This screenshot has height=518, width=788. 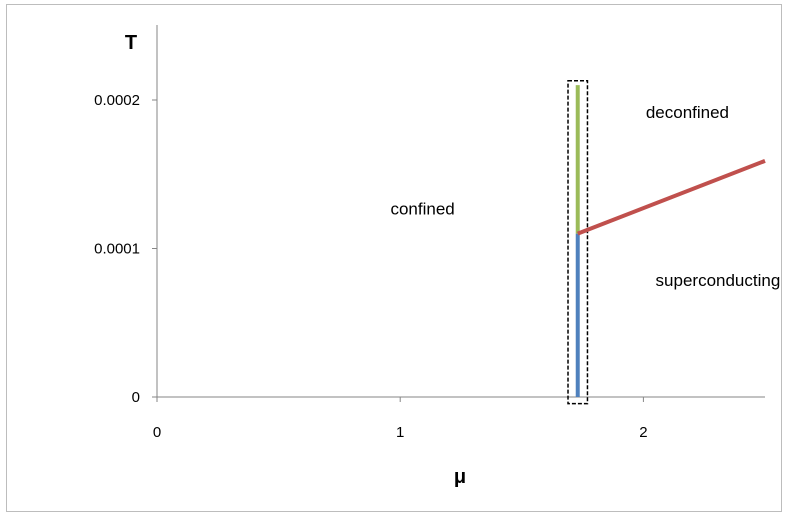 I want to click on region-label-3: superconducting, so click(x=718, y=280).